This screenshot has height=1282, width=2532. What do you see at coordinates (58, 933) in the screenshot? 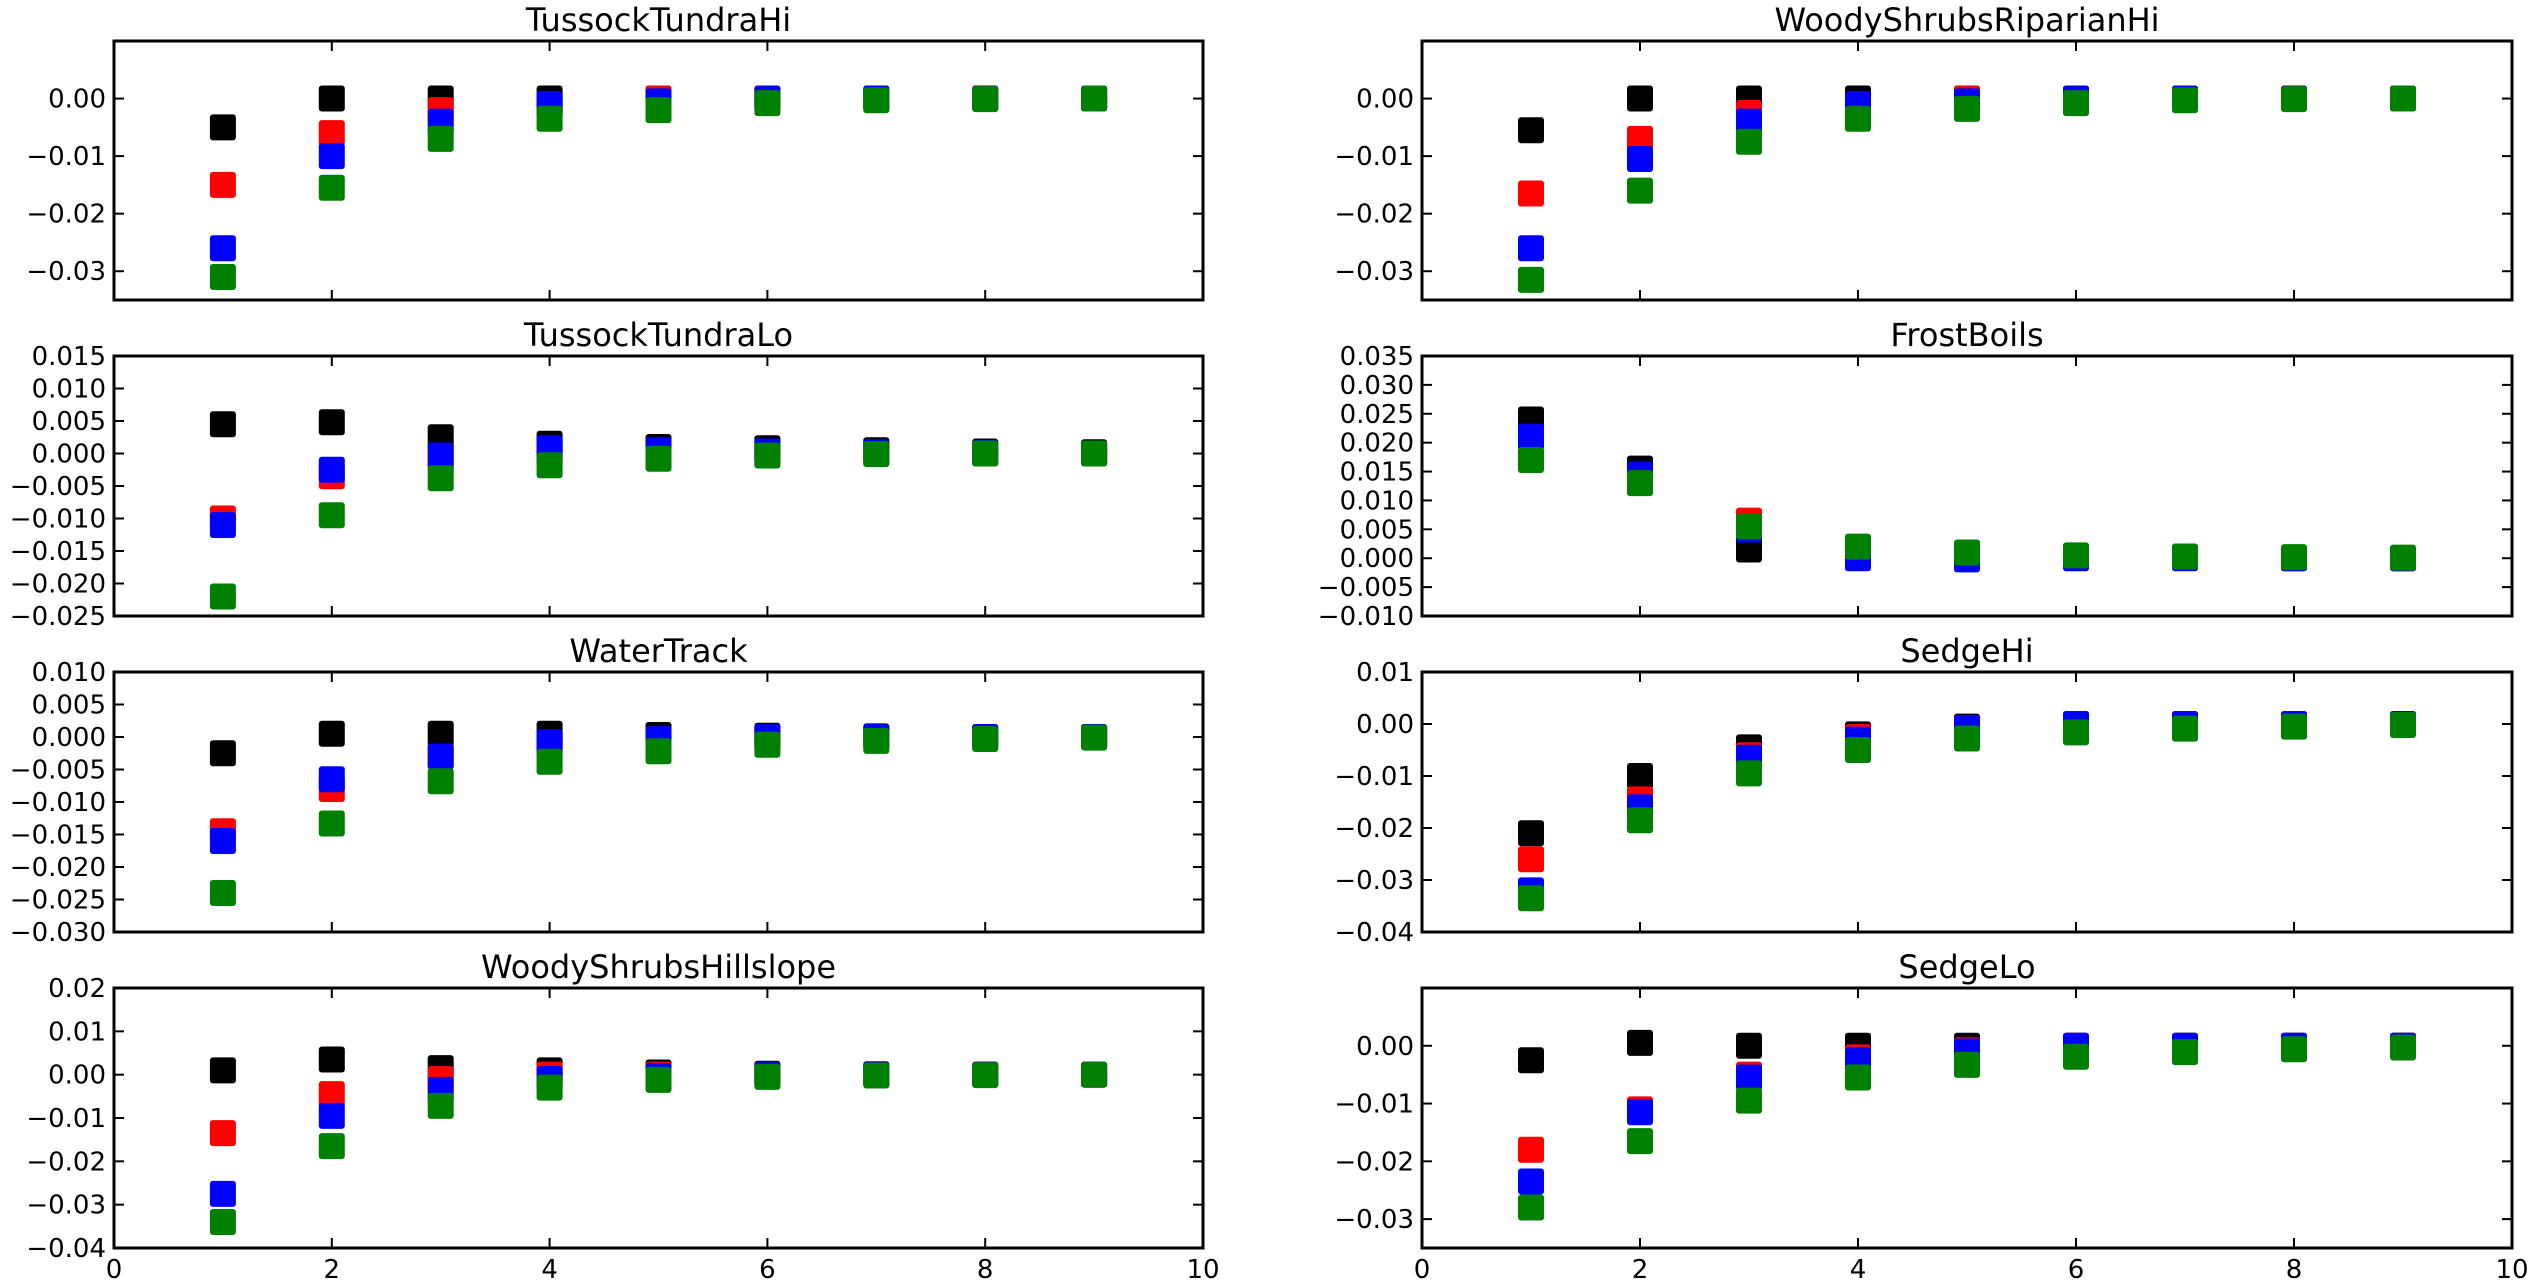
I see `y-tick-label: −0.030` at bounding box center [58, 933].